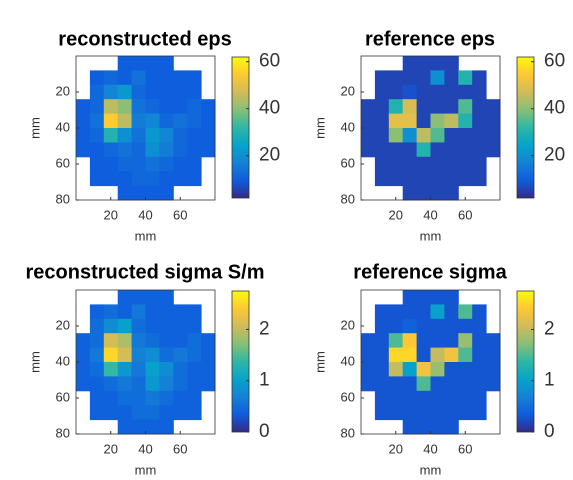 The height and width of the screenshot is (480, 573). I want to click on chart-title: reconstructed sigma S/m, so click(145, 272).